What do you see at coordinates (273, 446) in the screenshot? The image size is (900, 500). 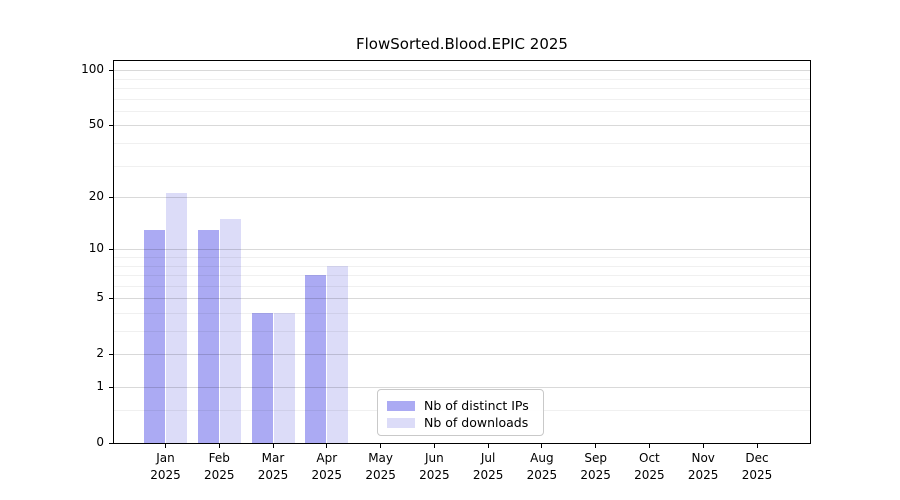 I see `x-tick-mar` at bounding box center [273, 446].